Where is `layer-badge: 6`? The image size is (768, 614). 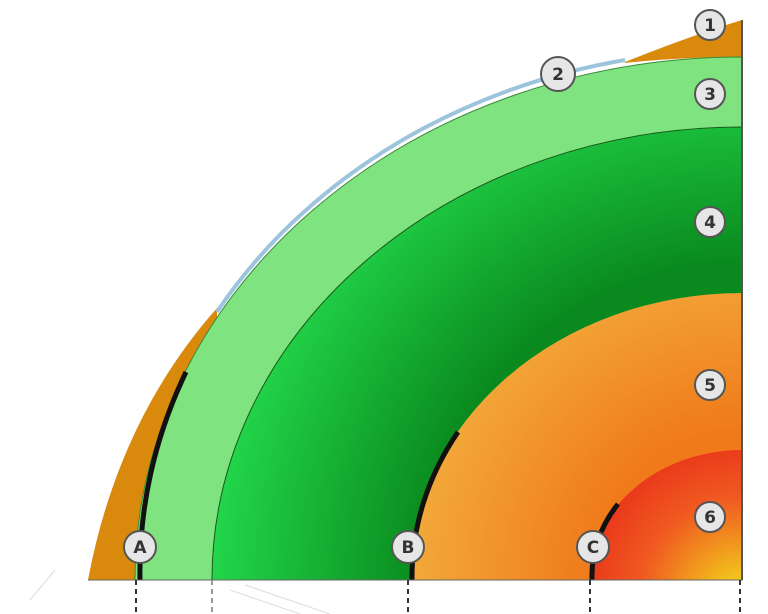
layer-badge: 6 is located at coordinates (710, 517).